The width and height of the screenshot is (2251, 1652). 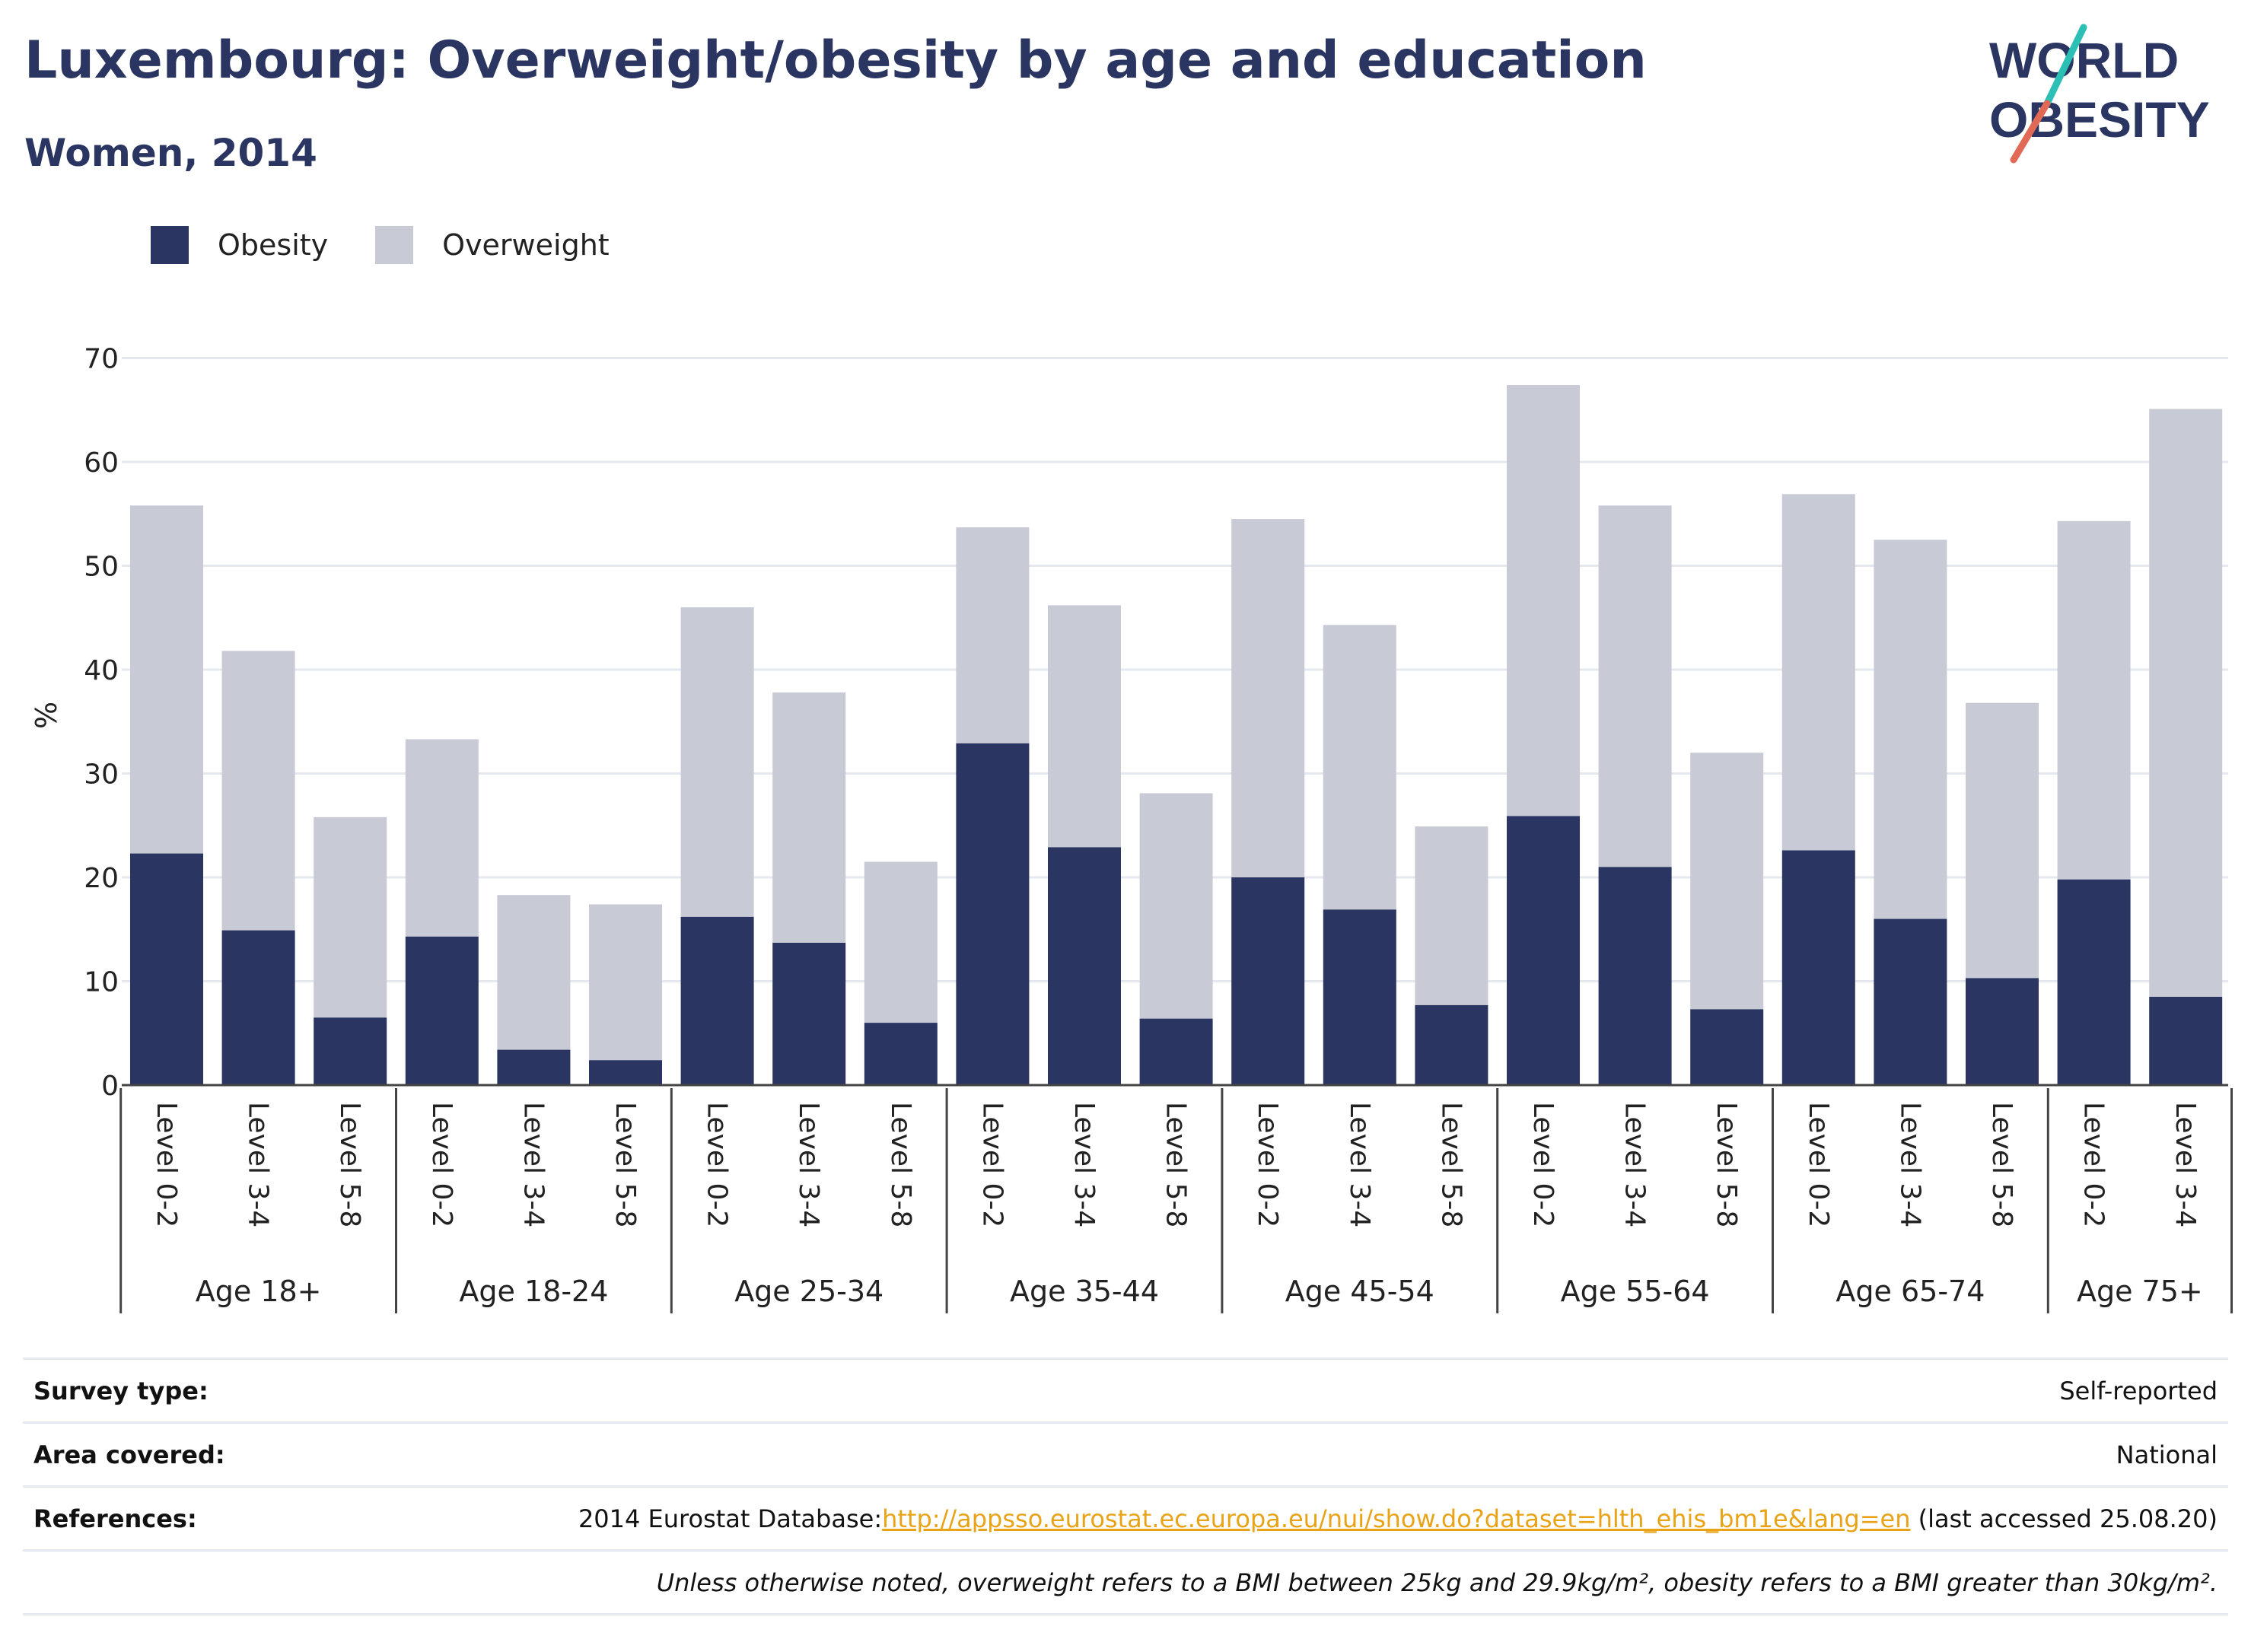 I want to click on y-tick-label: 70, so click(x=101, y=359).